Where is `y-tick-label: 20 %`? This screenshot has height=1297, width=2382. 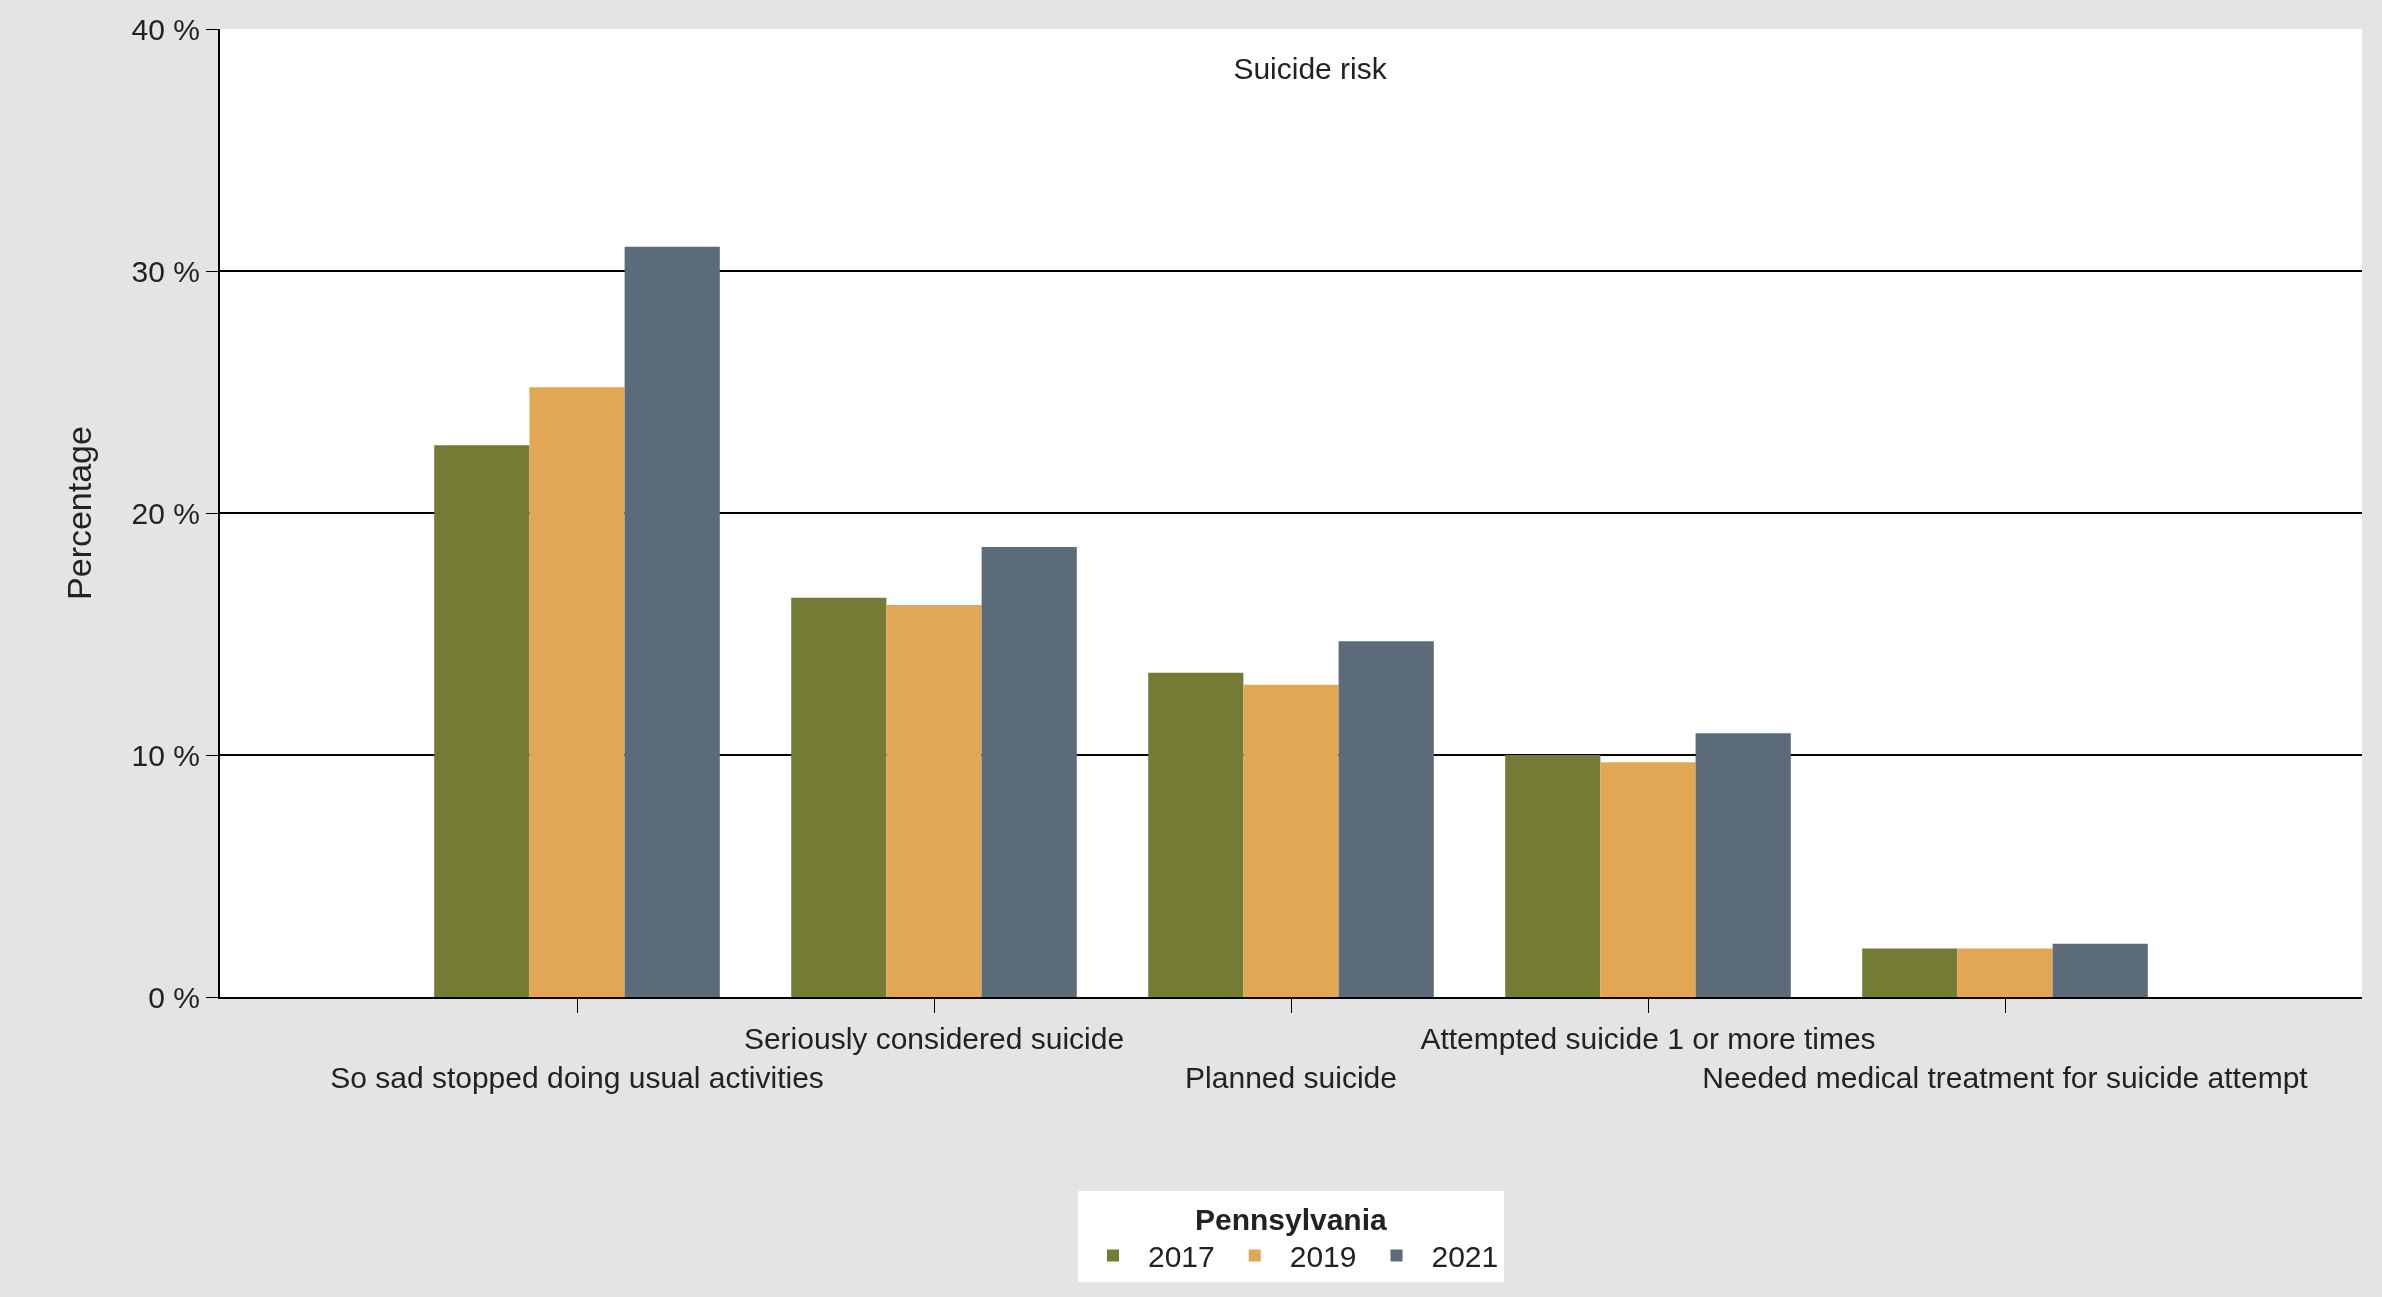
y-tick-label: 20 % is located at coordinates (165, 513).